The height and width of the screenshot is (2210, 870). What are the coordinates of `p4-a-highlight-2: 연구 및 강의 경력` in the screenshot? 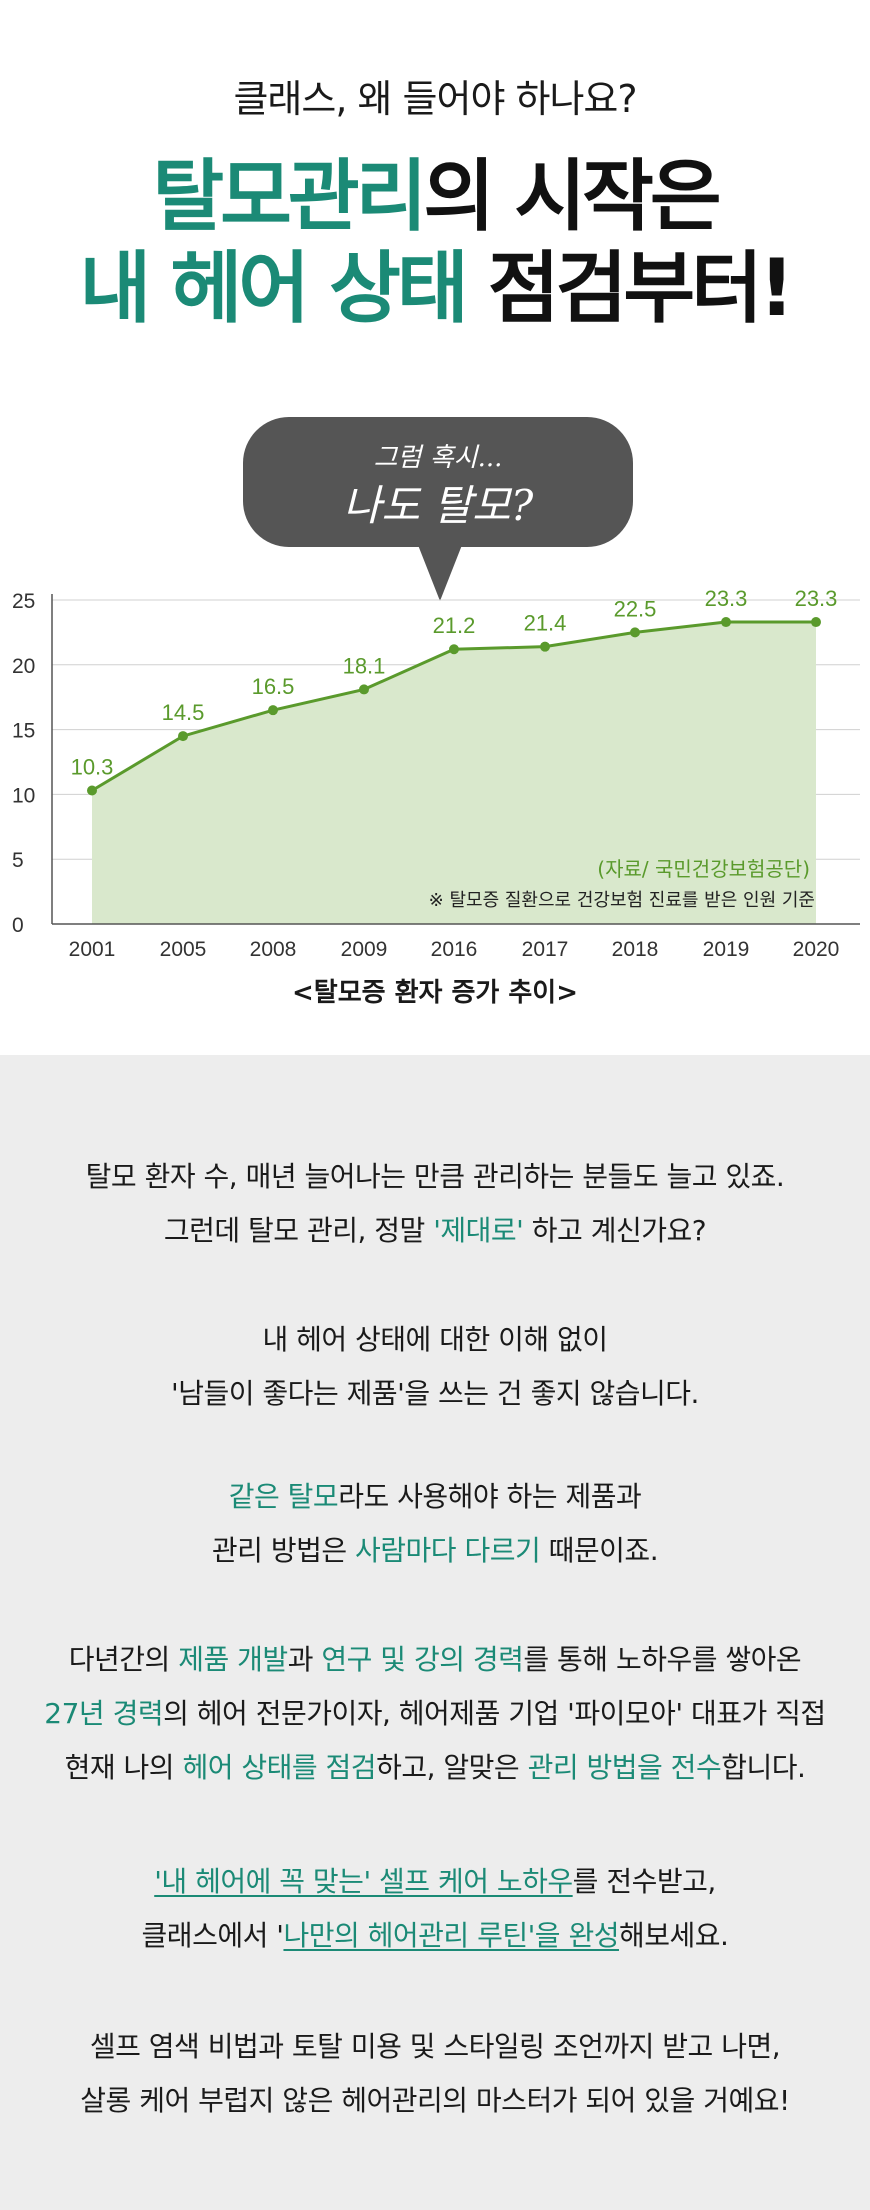 It's located at (422, 1659).